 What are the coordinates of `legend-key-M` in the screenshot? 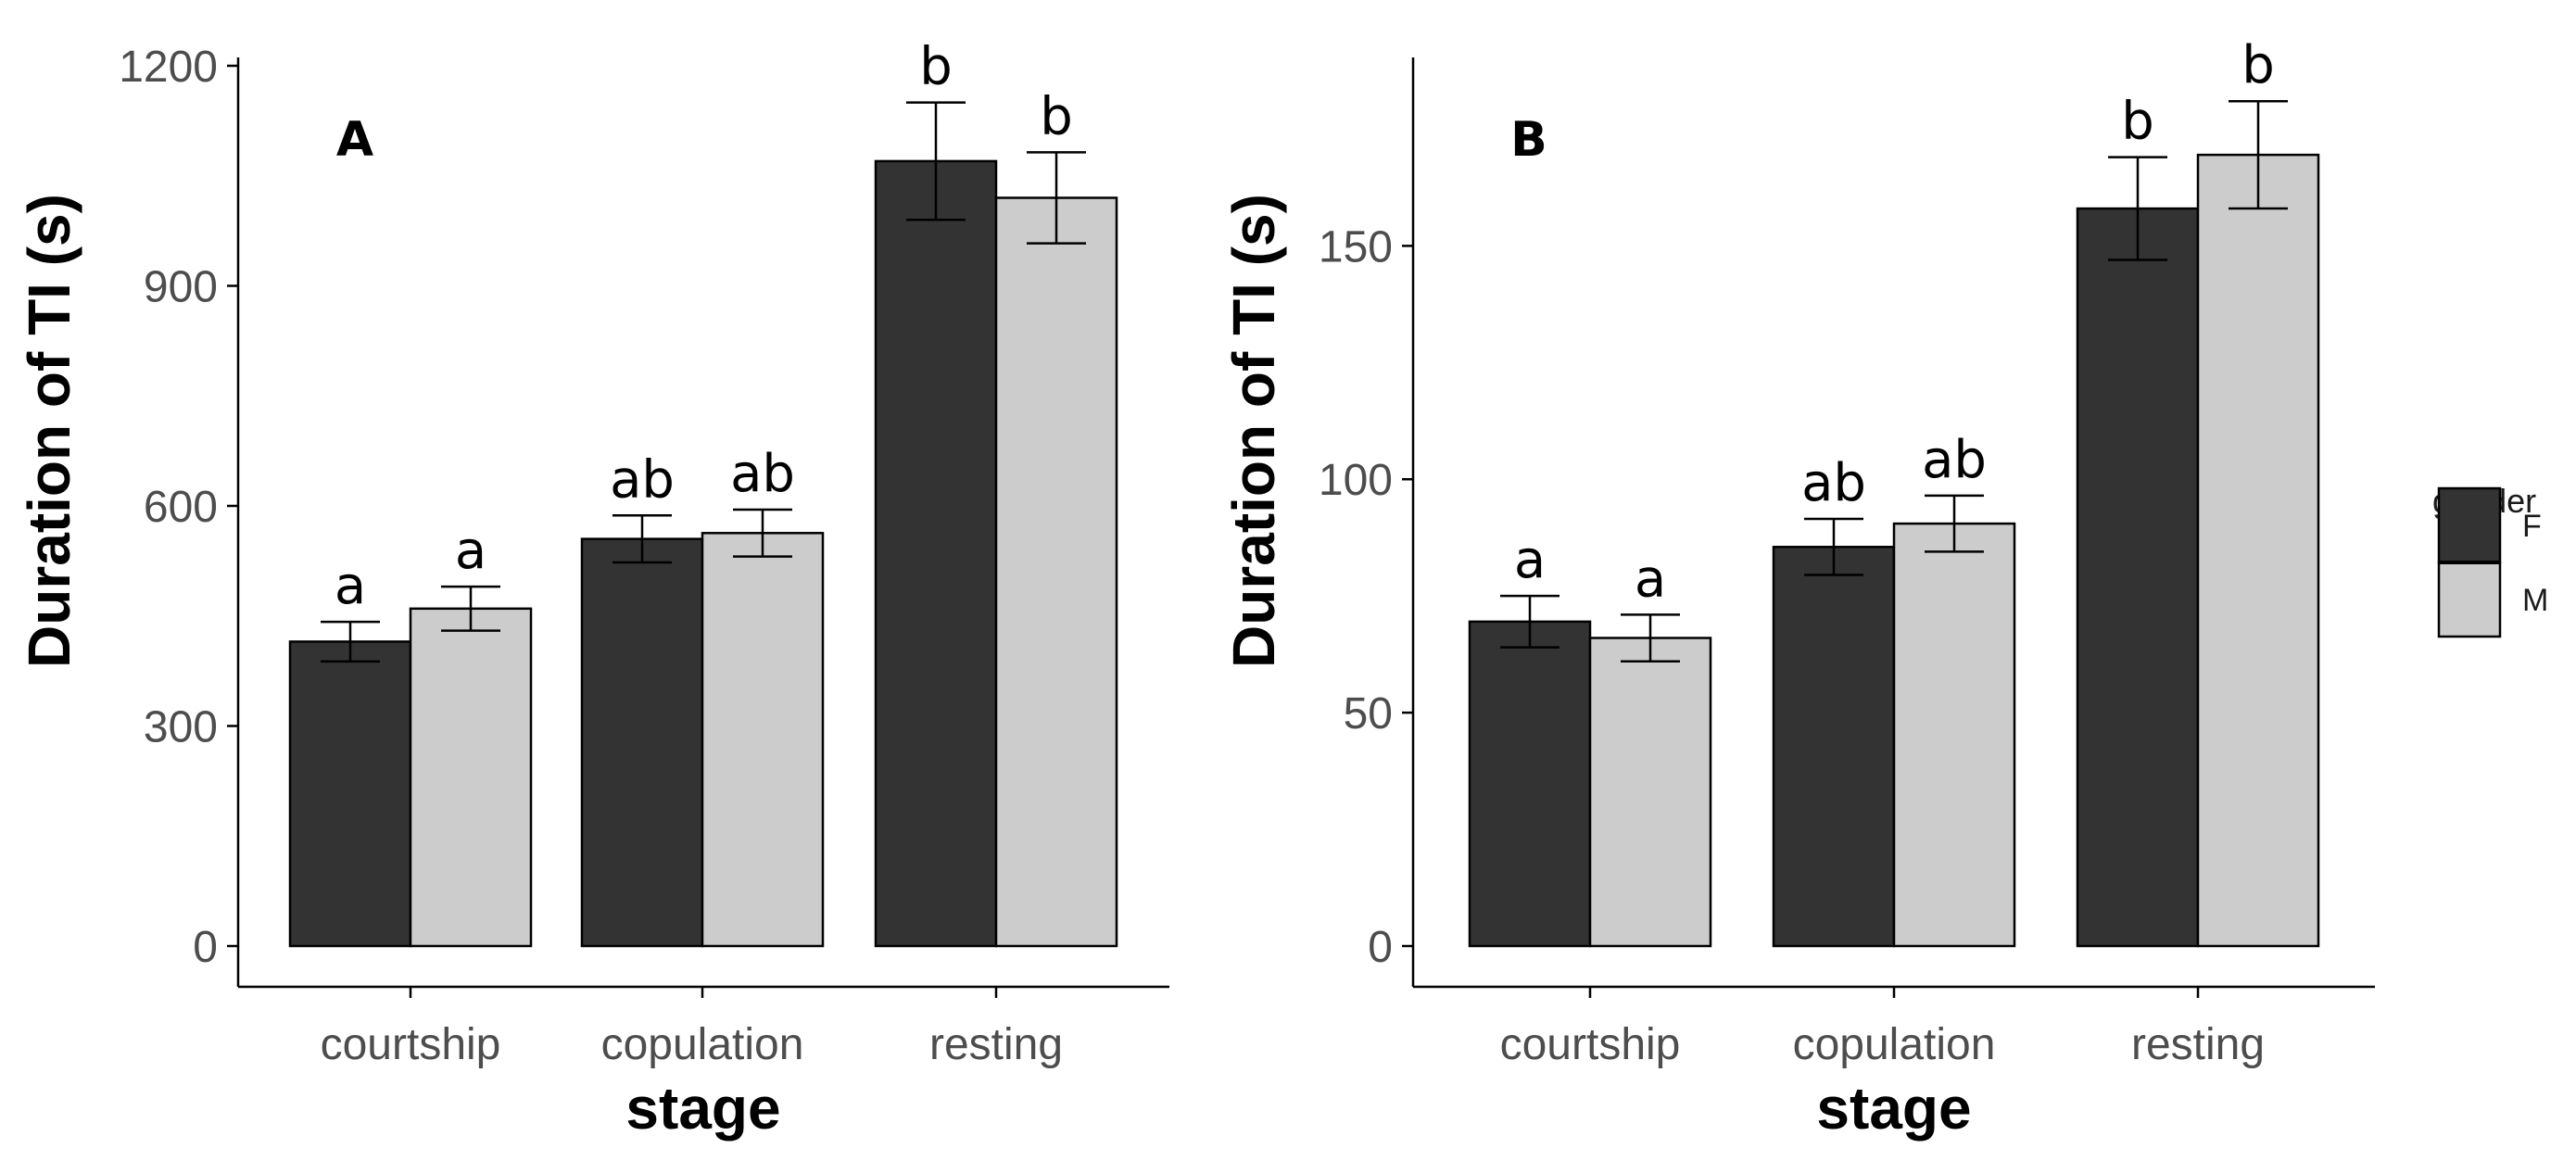 It's located at (2469, 600).